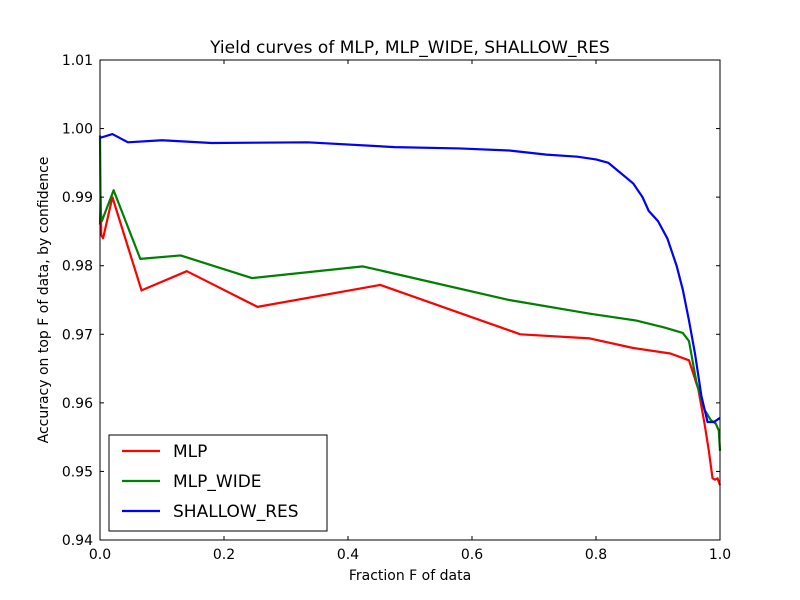 The height and width of the screenshot is (600, 800). What do you see at coordinates (77, 541) in the screenshot?
I see `y-tick-label: 0.94` at bounding box center [77, 541].